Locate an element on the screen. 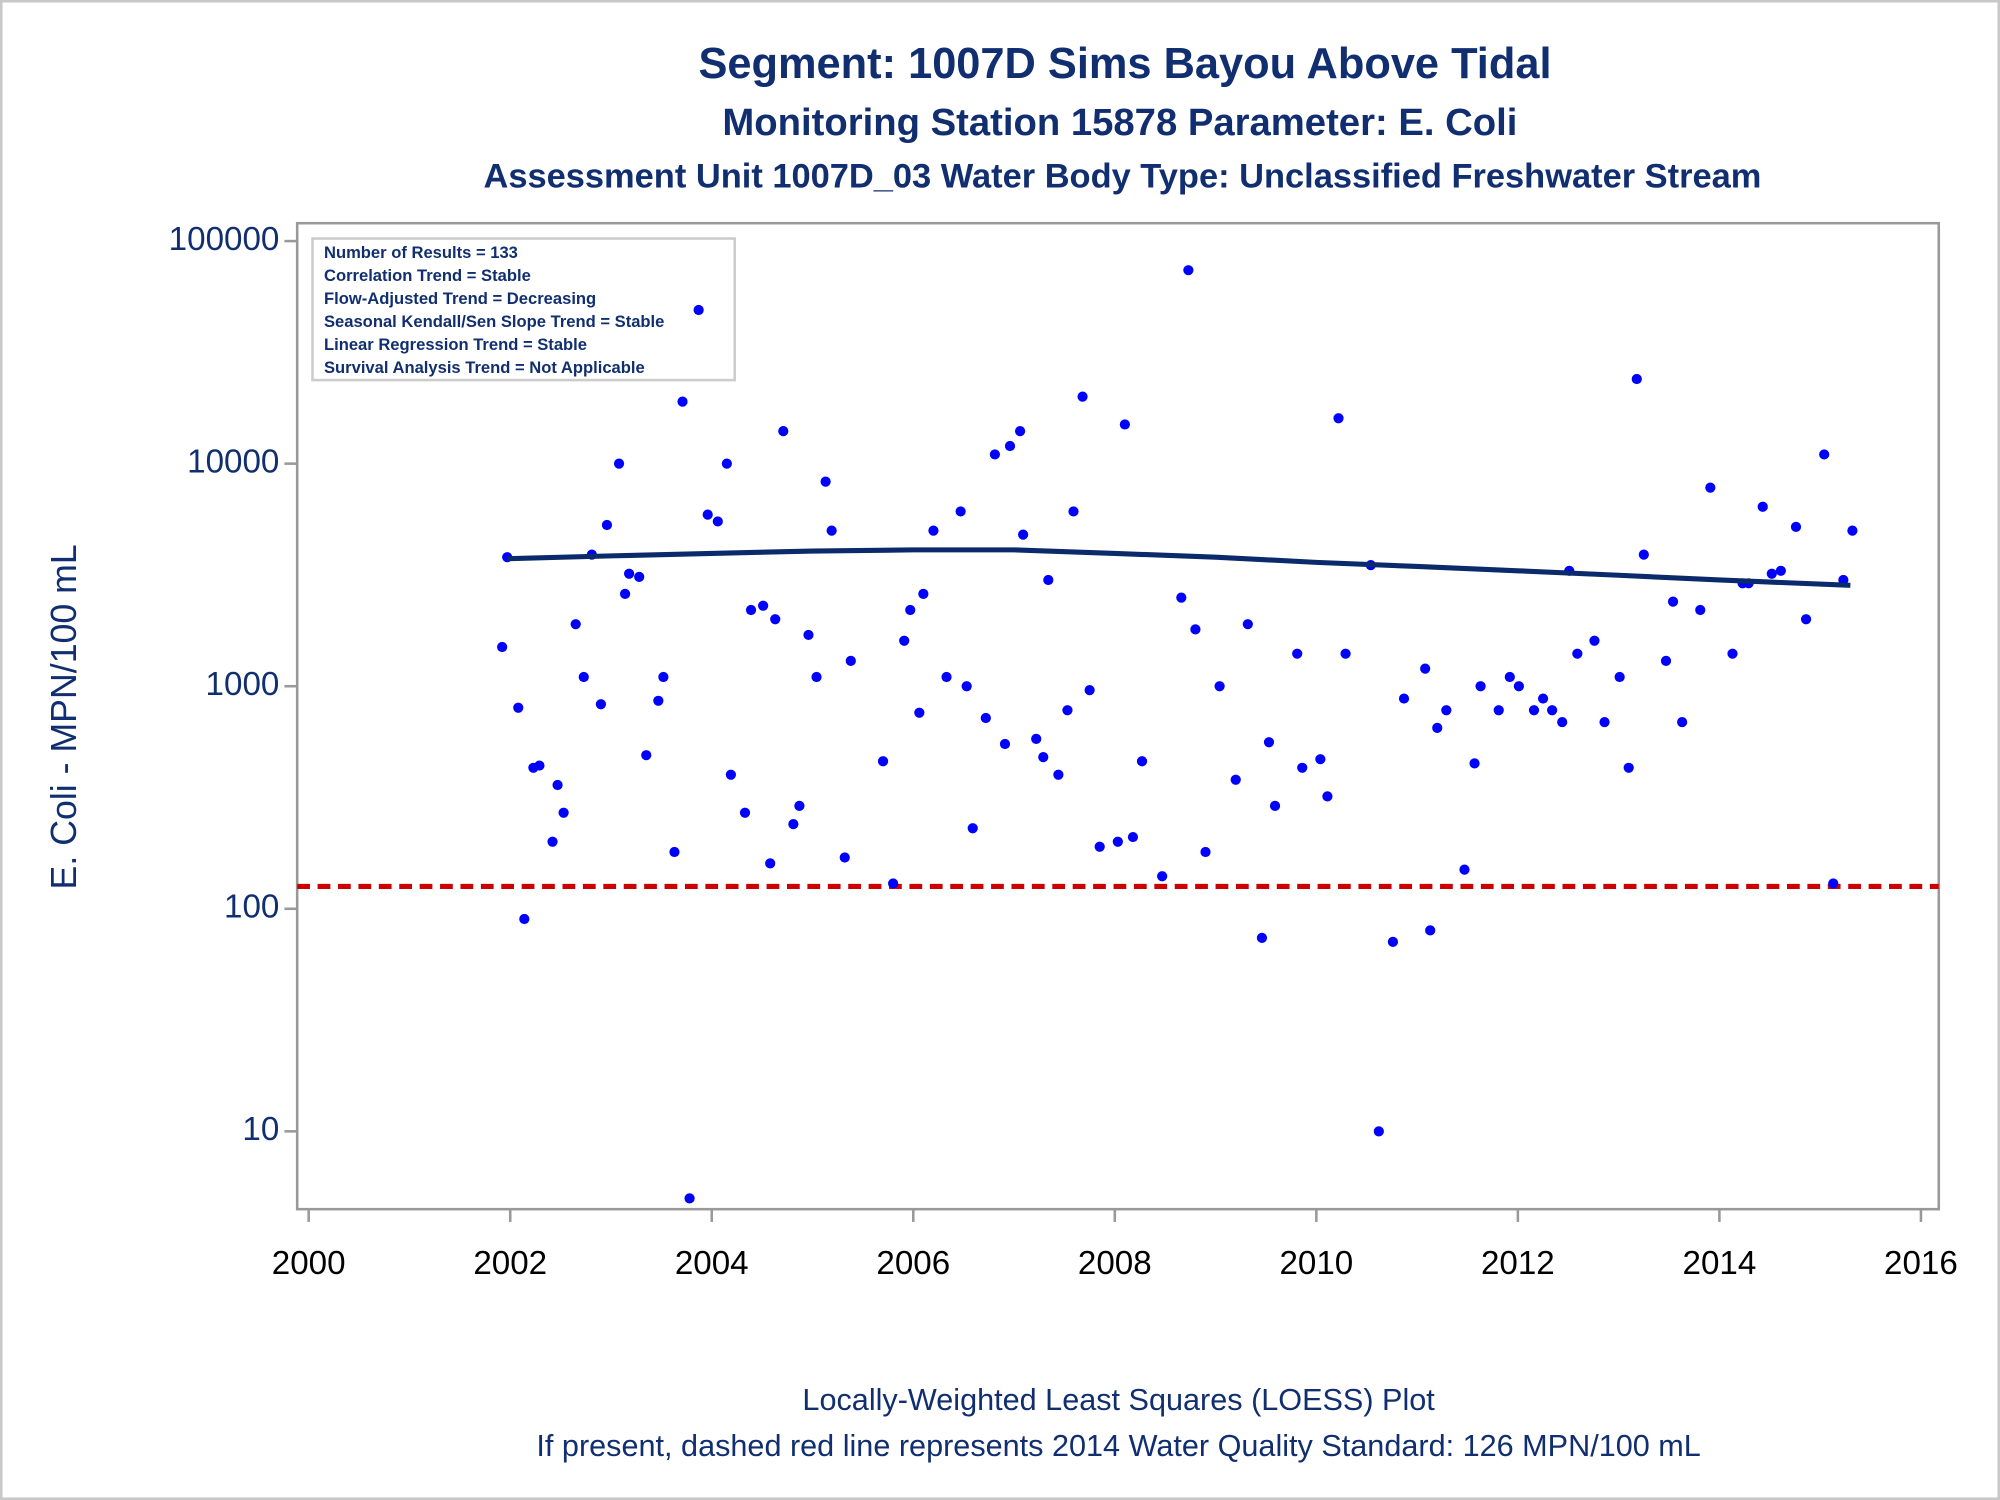 Image resolution: width=2000 pixels, height=1500 pixels. stats-line: Linear Regression Trend = Stable is located at coordinates (455, 344).